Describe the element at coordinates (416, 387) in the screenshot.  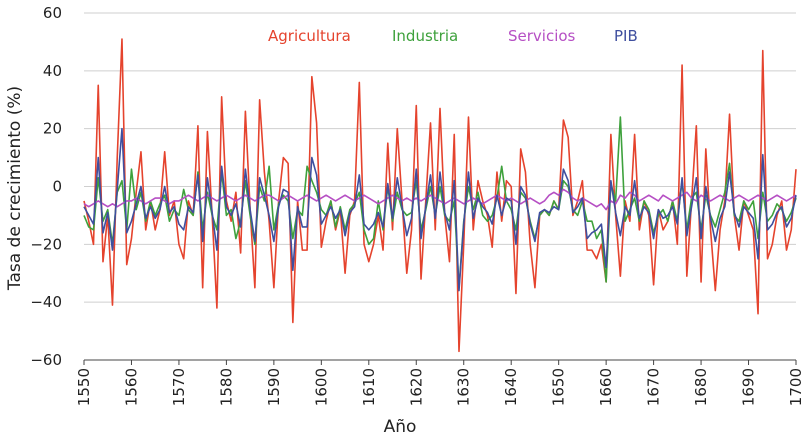
I see `x-tick-label: 1620` at that location.